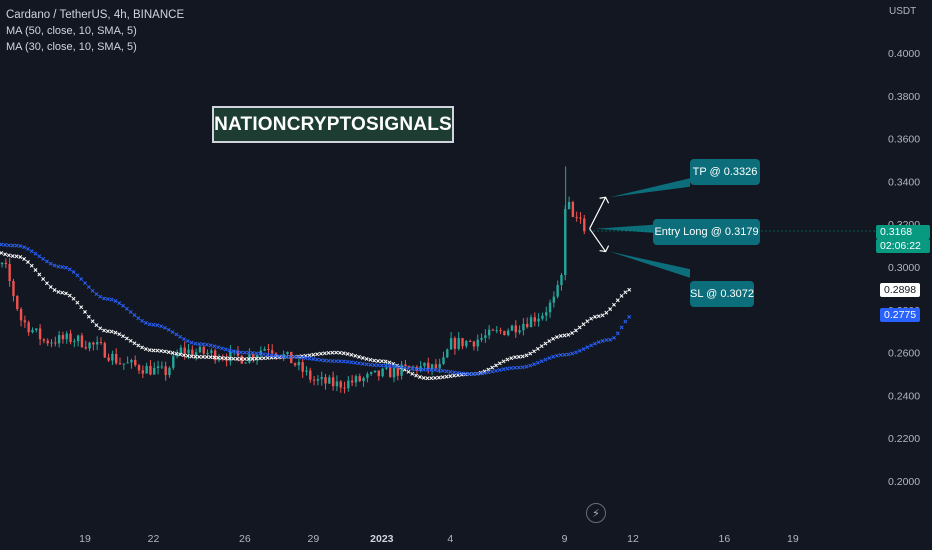 The image size is (932, 550). What do you see at coordinates (333, 124) in the screenshot?
I see `brand-watermark: NATIONCRYPTOSIGNALS` at bounding box center [333, 124].